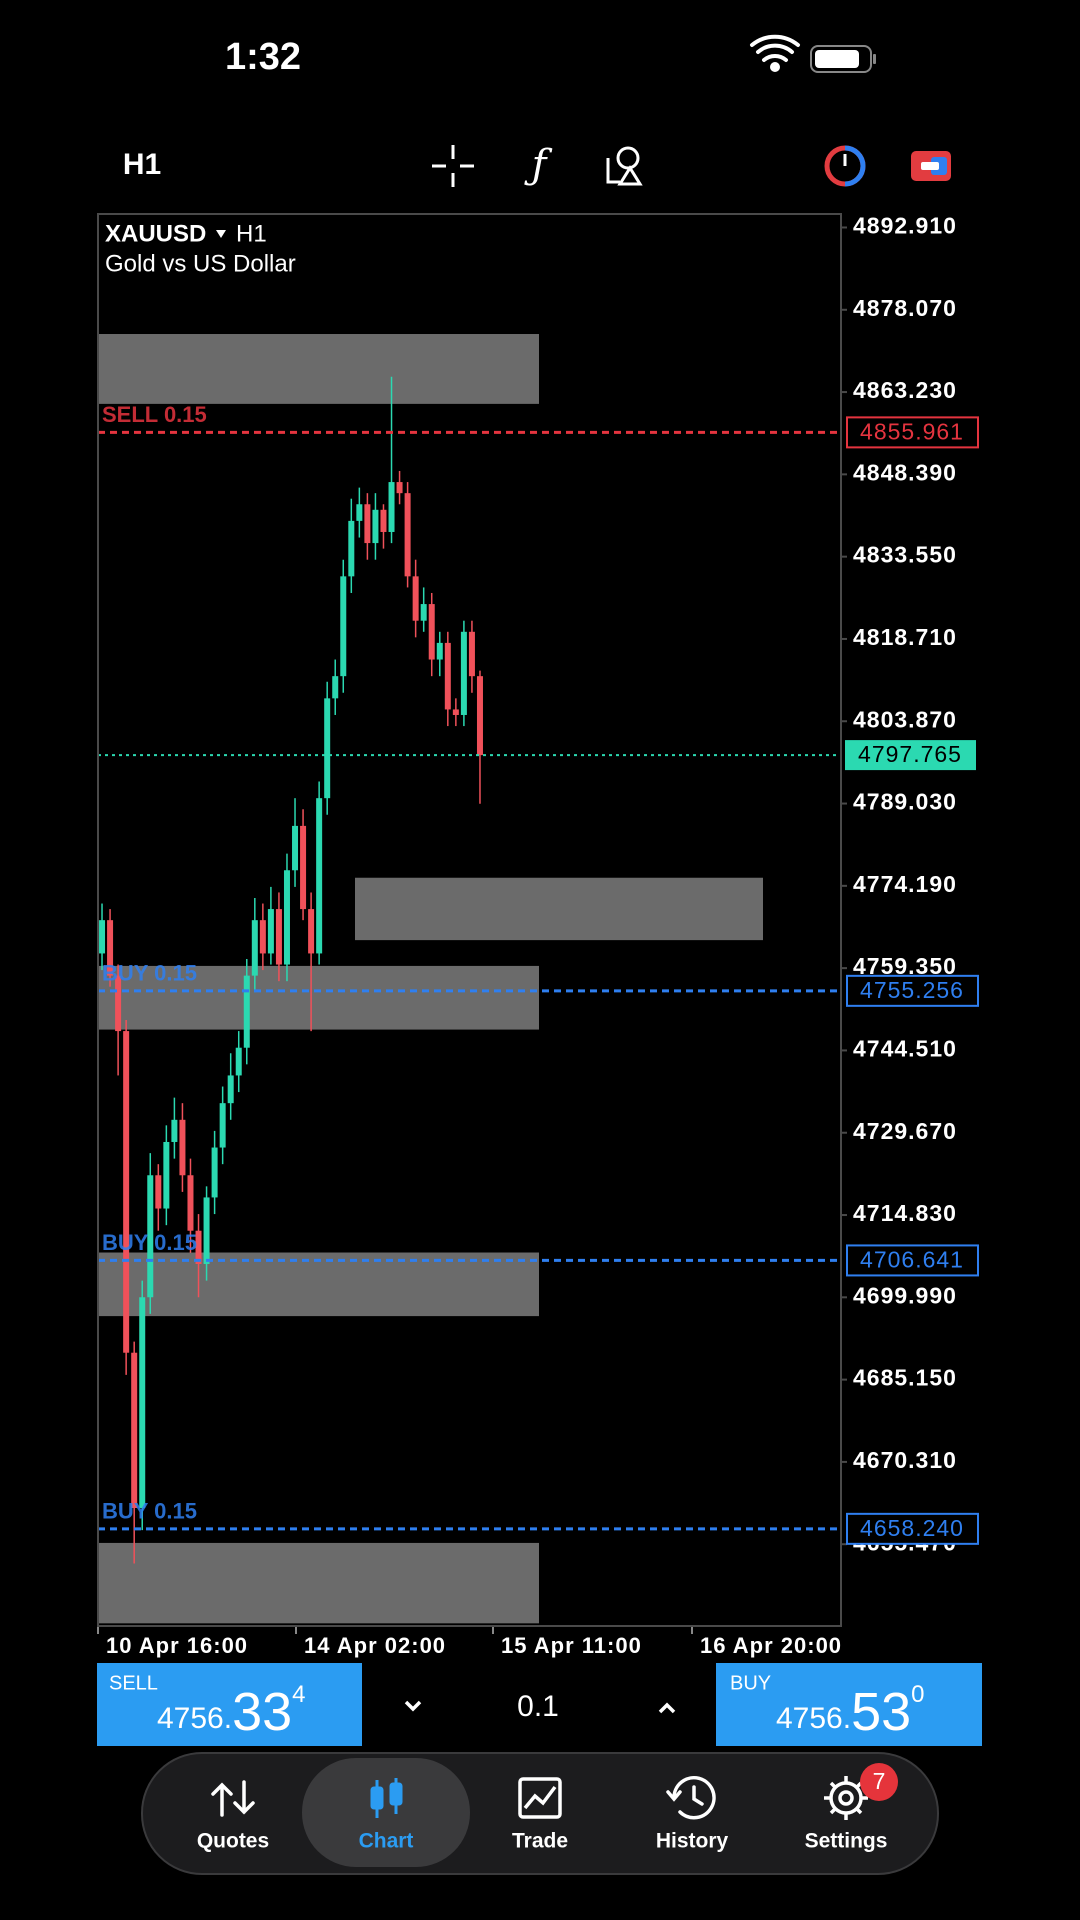  What do you see at coordinates (233, 1798) in the screenshot?
I see `quotes-icon` at bounding box center [233, 1798].